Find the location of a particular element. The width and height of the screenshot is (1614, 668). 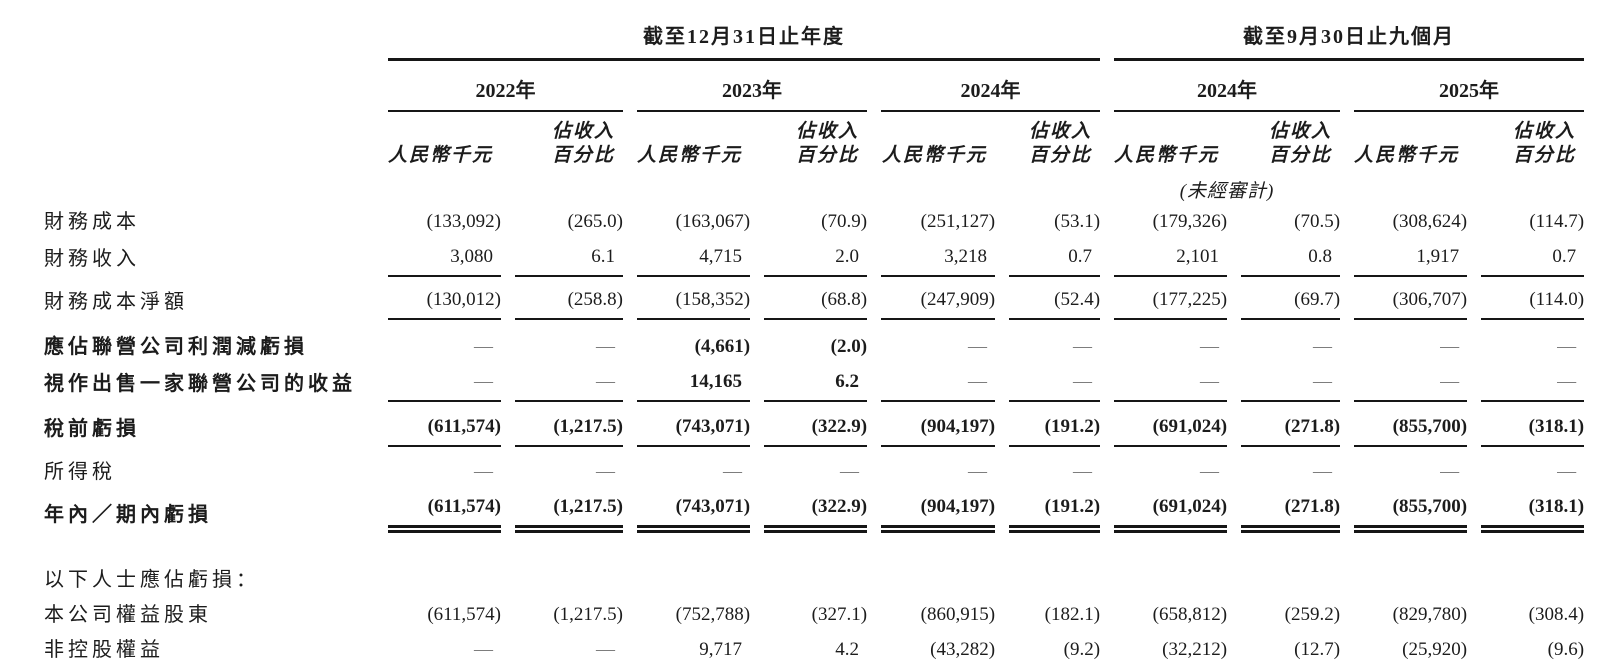

row-label: 視作出售一家聯營公司的收益 is located at coordinates (200, 384).